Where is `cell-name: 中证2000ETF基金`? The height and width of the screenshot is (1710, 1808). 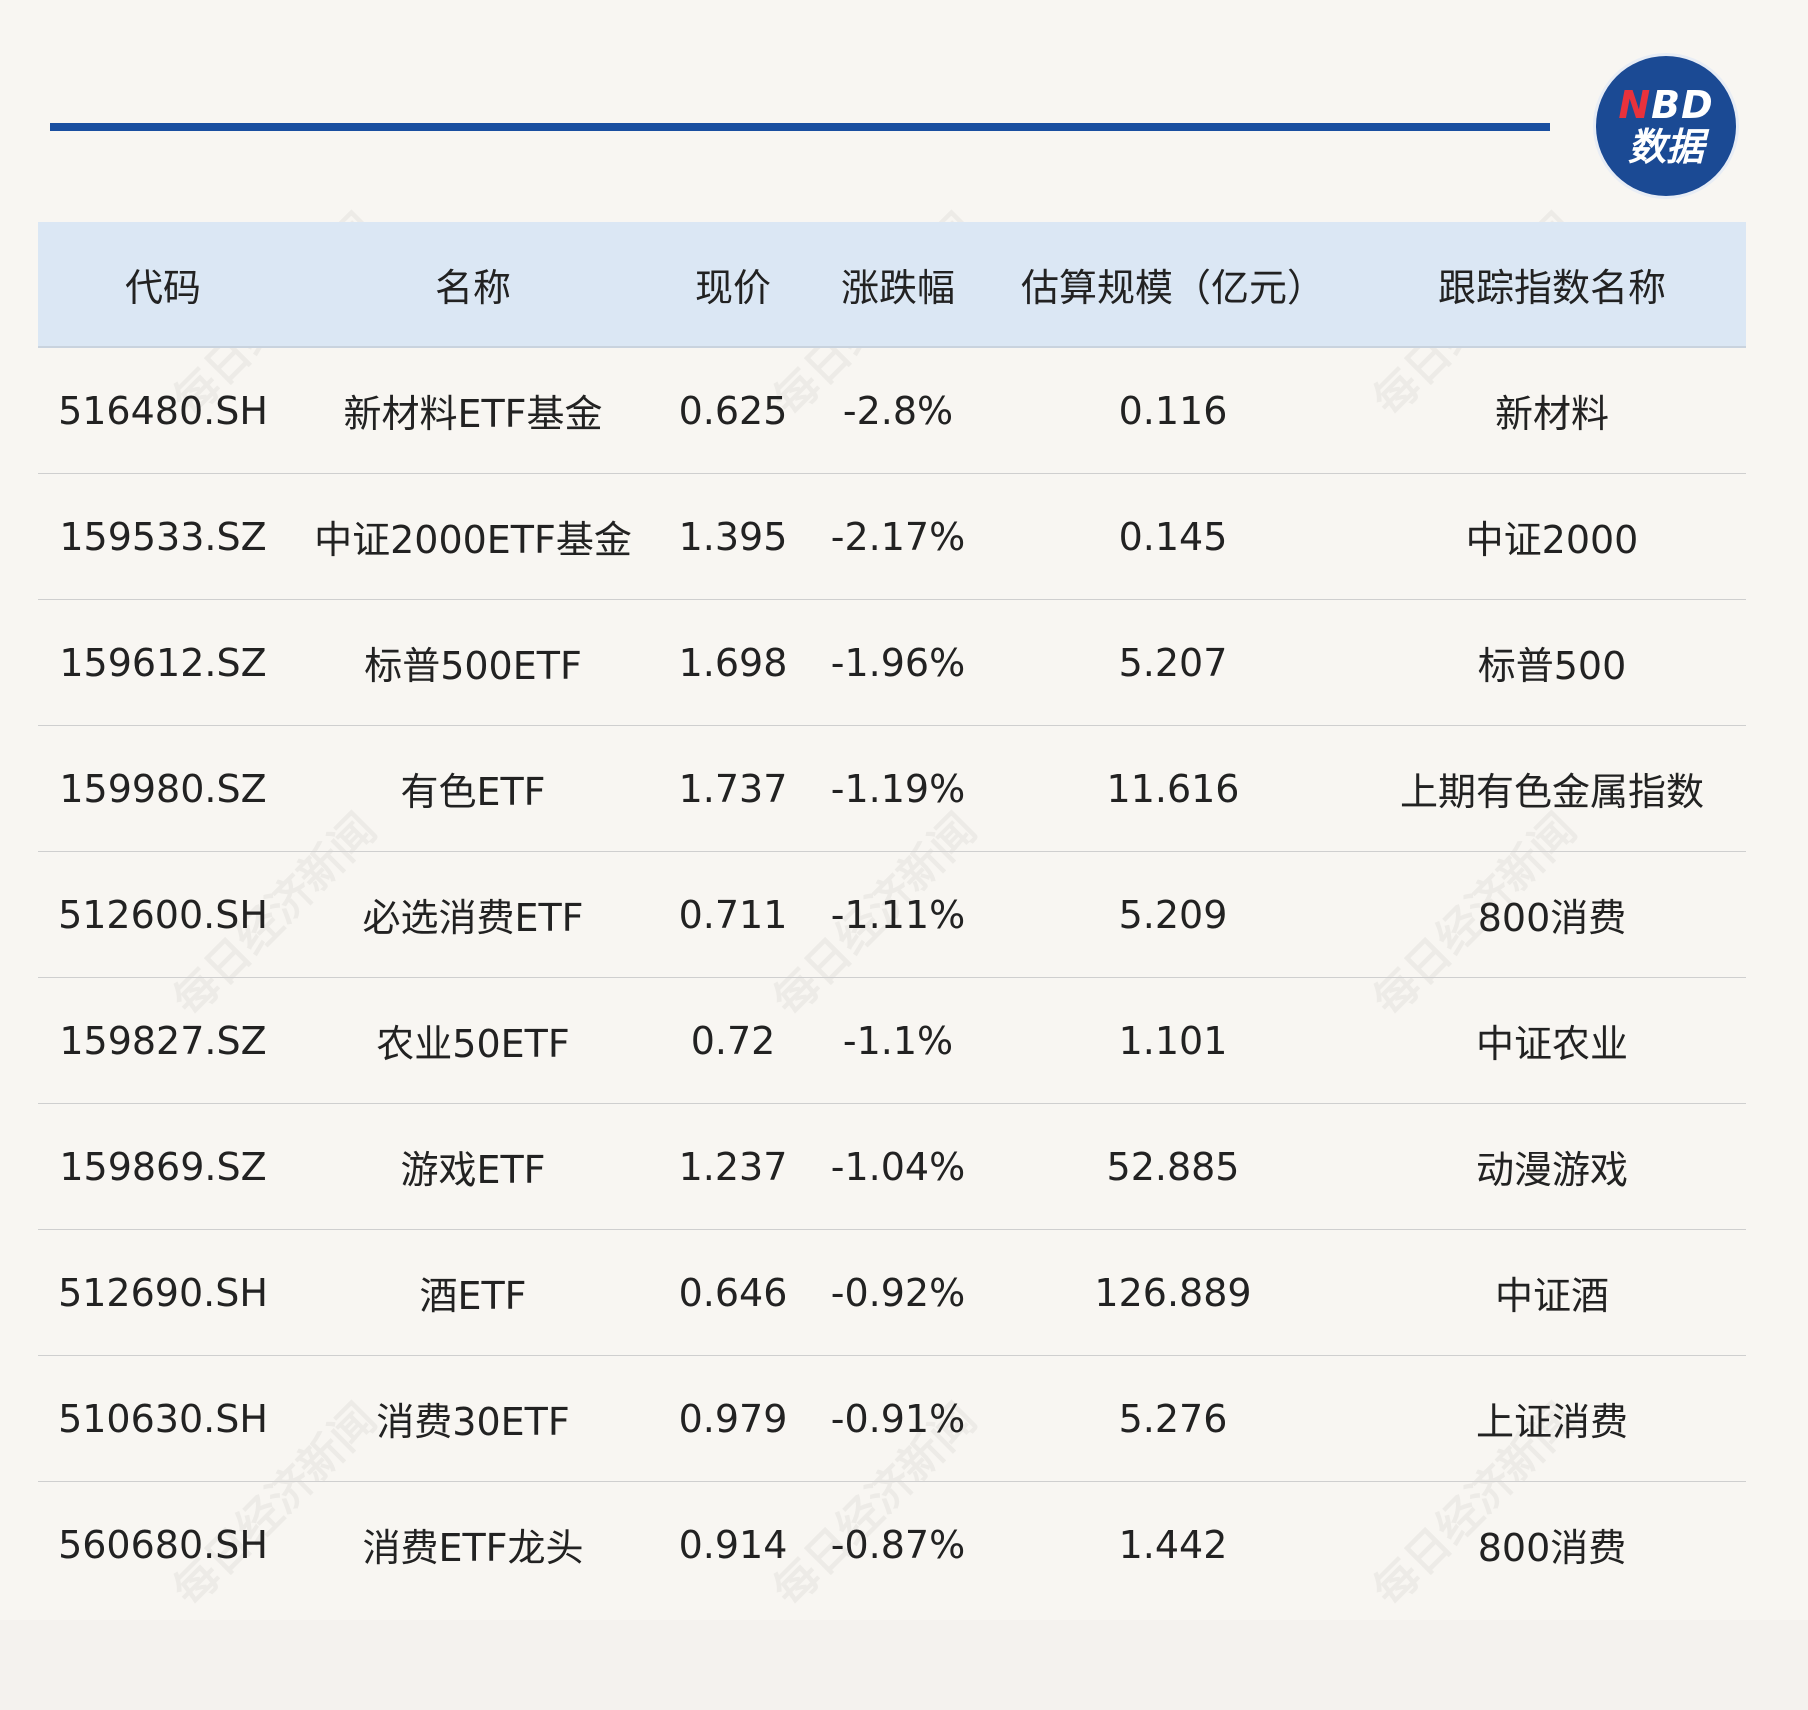 cell-name: 中证2000ETF基金 is located at coordinates (473, 536).